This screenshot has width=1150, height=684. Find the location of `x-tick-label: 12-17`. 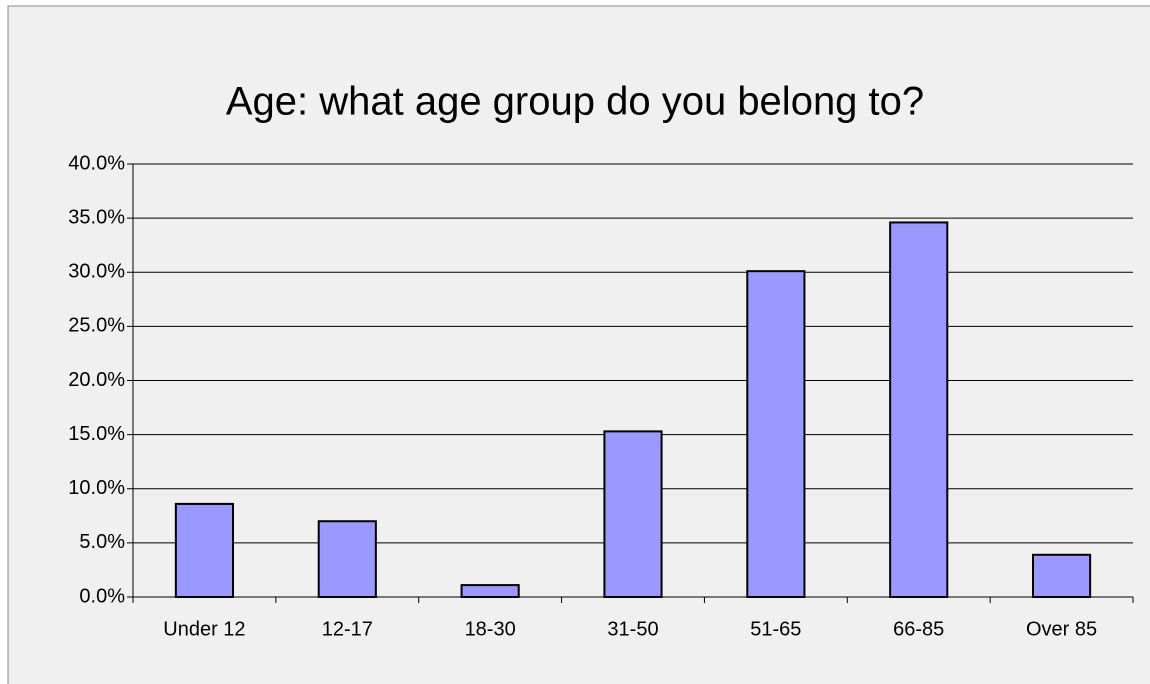

x-tick-label: 12-17 is located at coordinates (347, 629).